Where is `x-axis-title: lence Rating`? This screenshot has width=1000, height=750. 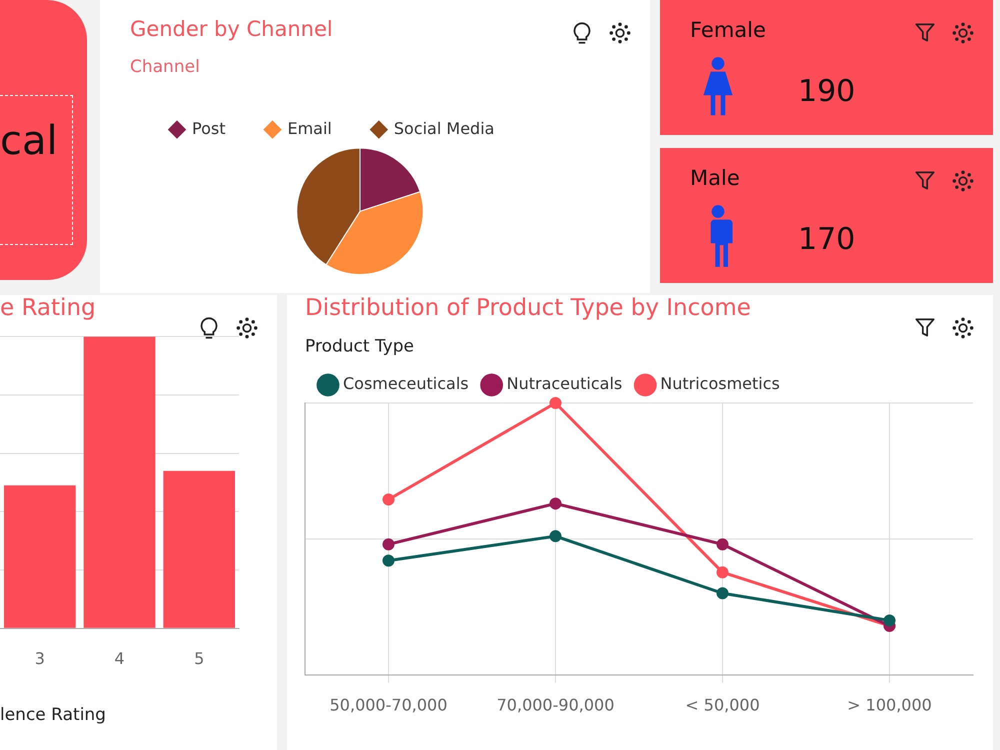
x-axis-title: lence Rating is located at coordinates (53, 715).